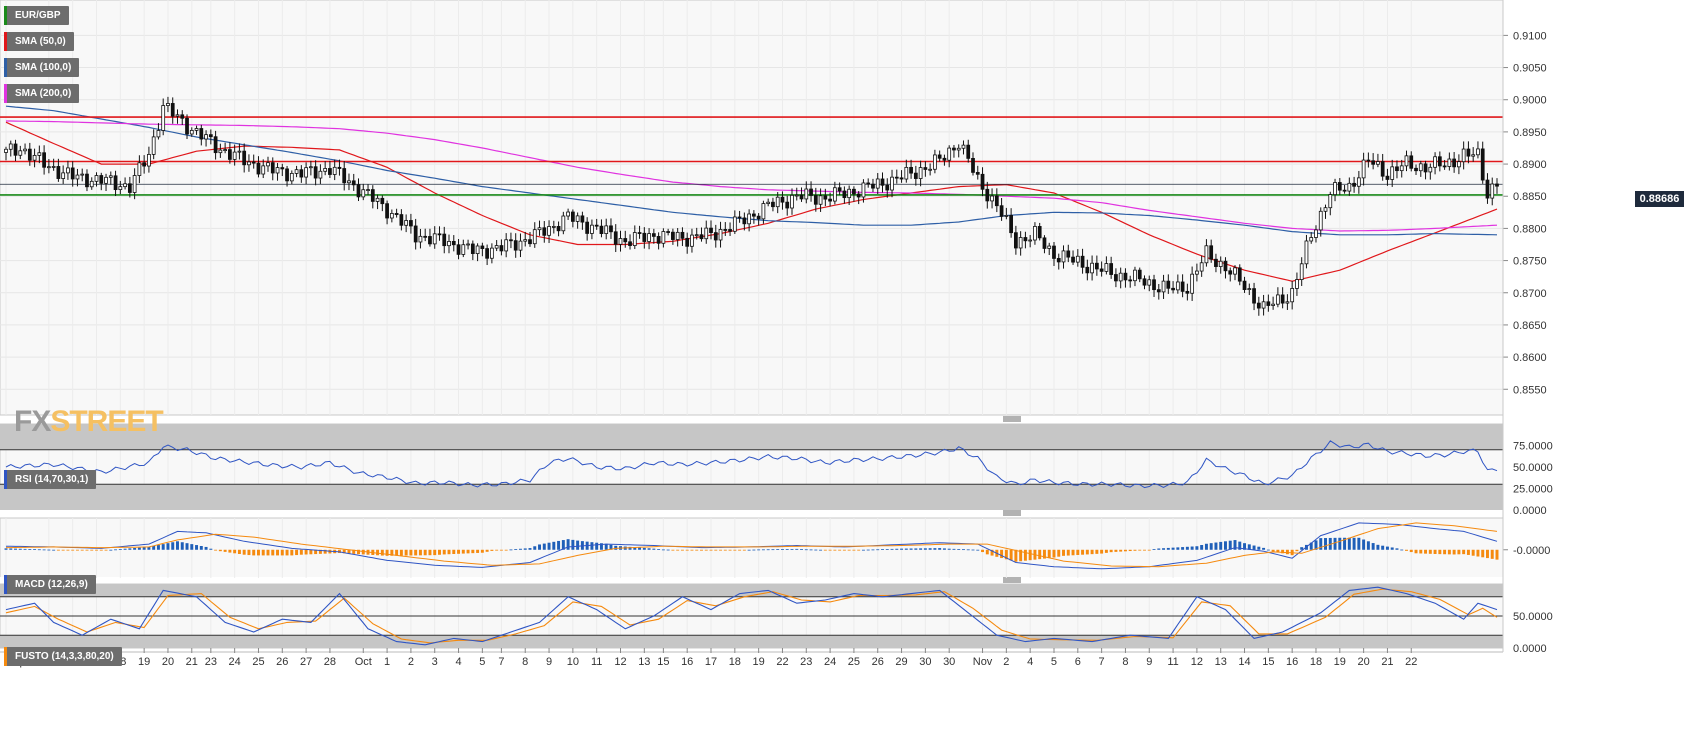 Image resolution: width=1707 pixels, height=732 pixels. I want to click on sto-k-line, so click(751, 616).